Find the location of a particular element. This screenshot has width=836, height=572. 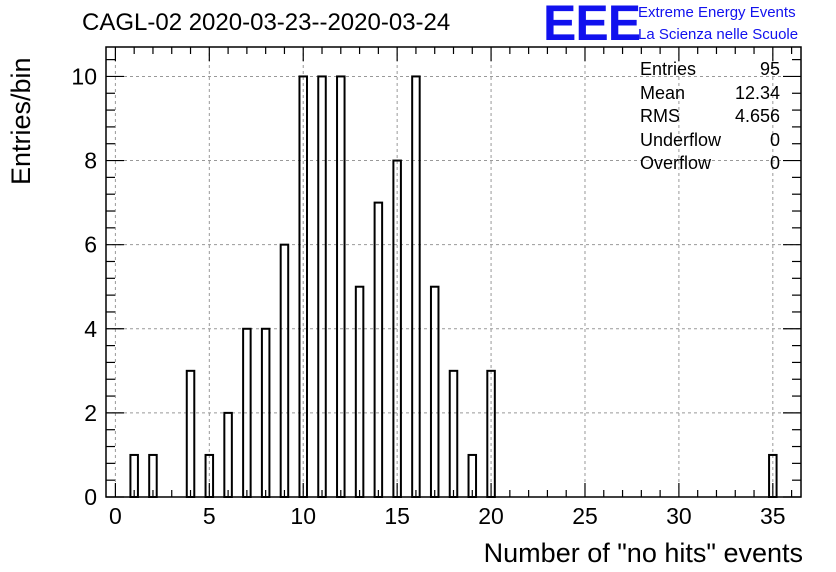

x-tick-label: 25 is located at coordinates (585, 516).